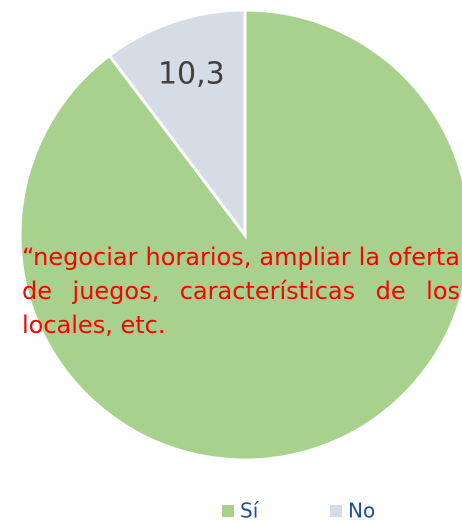 The height and width of the screenshot is (522, 462). What do you see at coordinates (250, 510) in the screenshot?
I see `legend-label: Sí` at bounding box center [250, 510].